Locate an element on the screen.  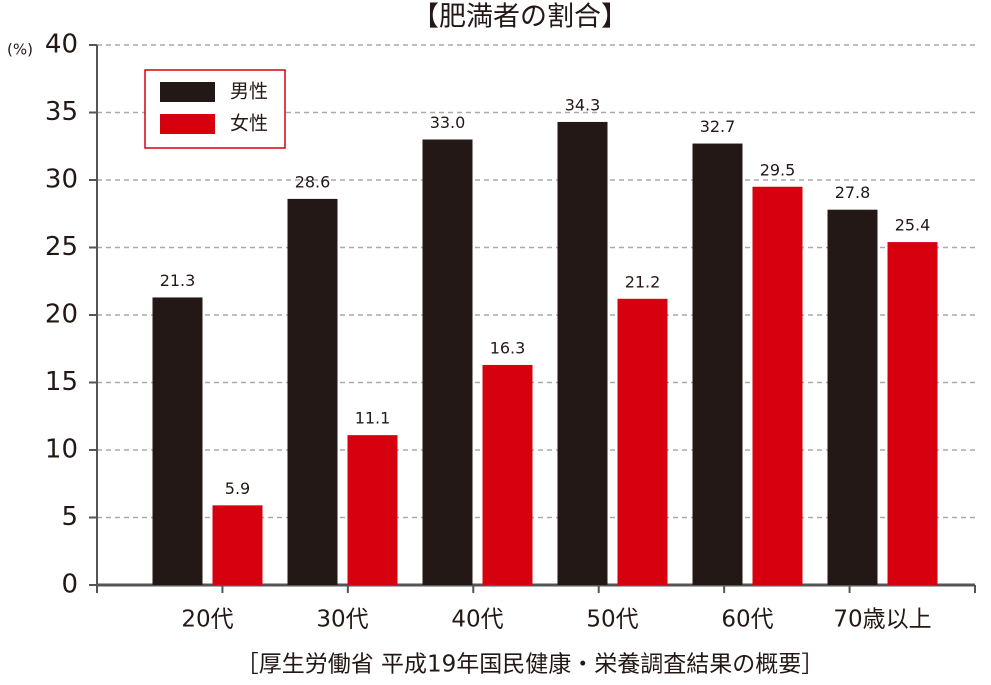
value-label: 21.3 is located at coordinates (178, 280).